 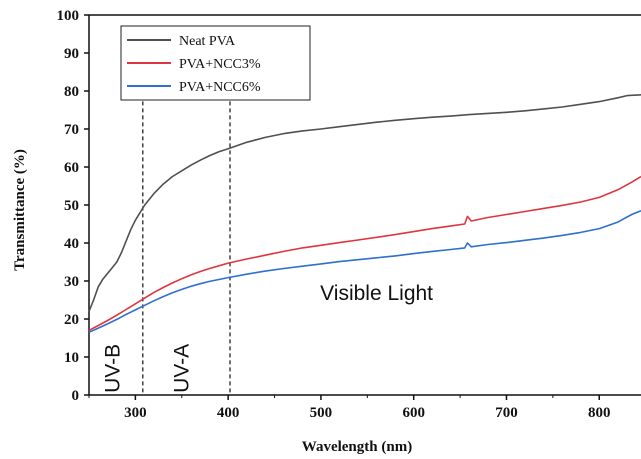 I want to click on x-tick-label: 700, so click(x=506, y=413).